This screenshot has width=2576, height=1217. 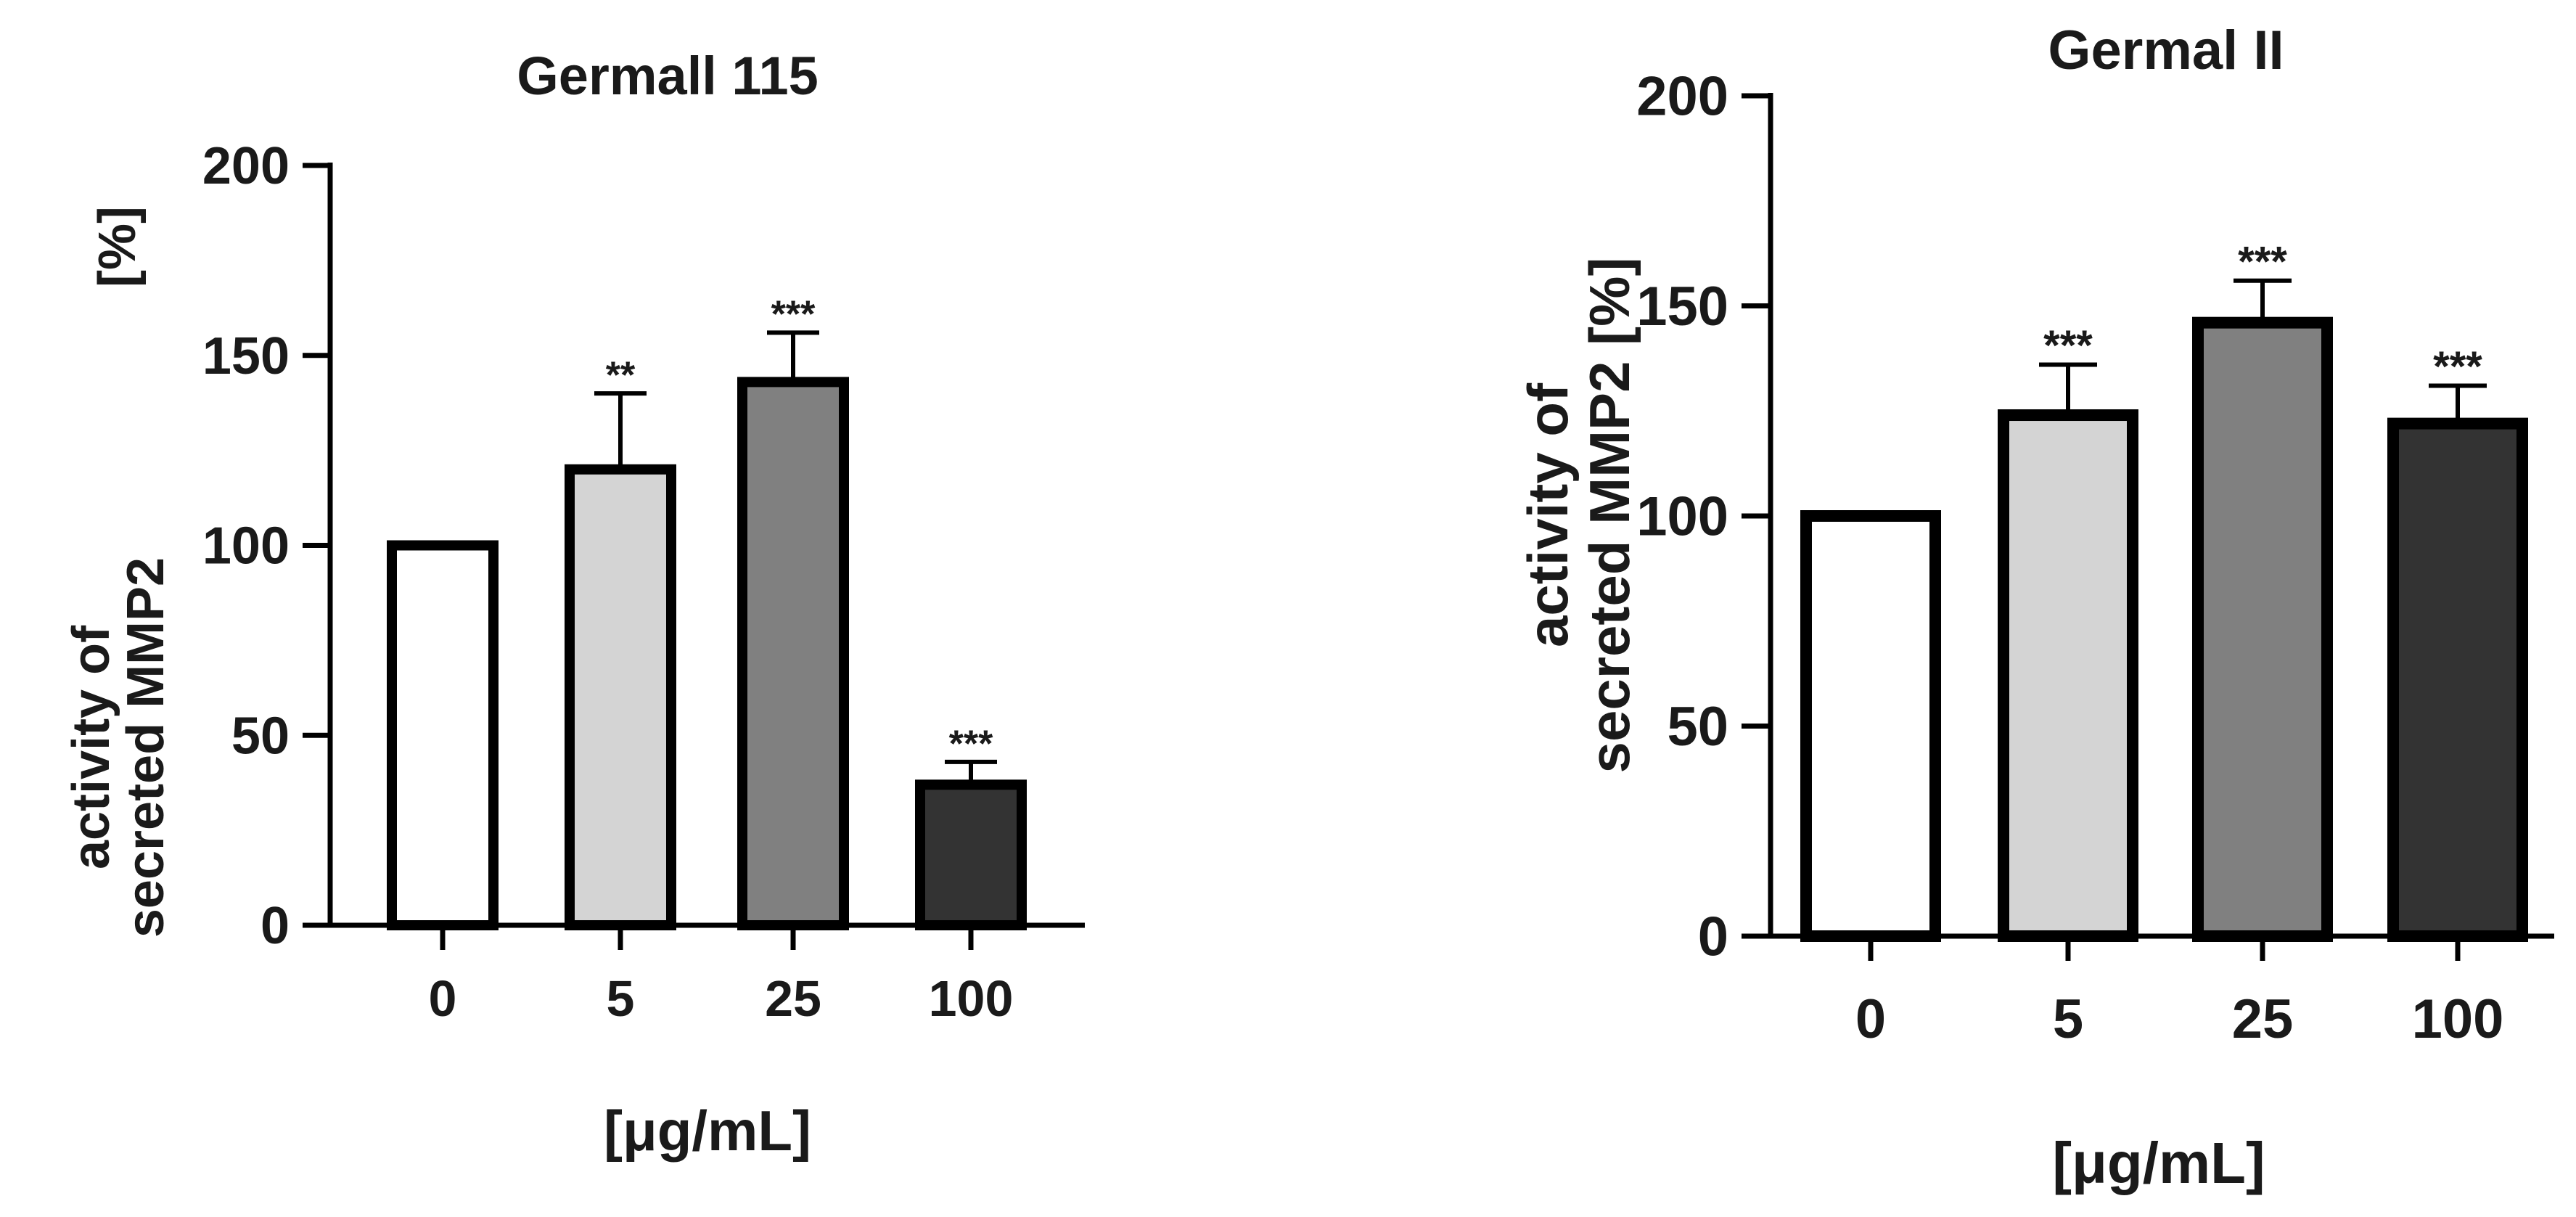 I want to click on significance-marker: **, so click(x=621, y=376).